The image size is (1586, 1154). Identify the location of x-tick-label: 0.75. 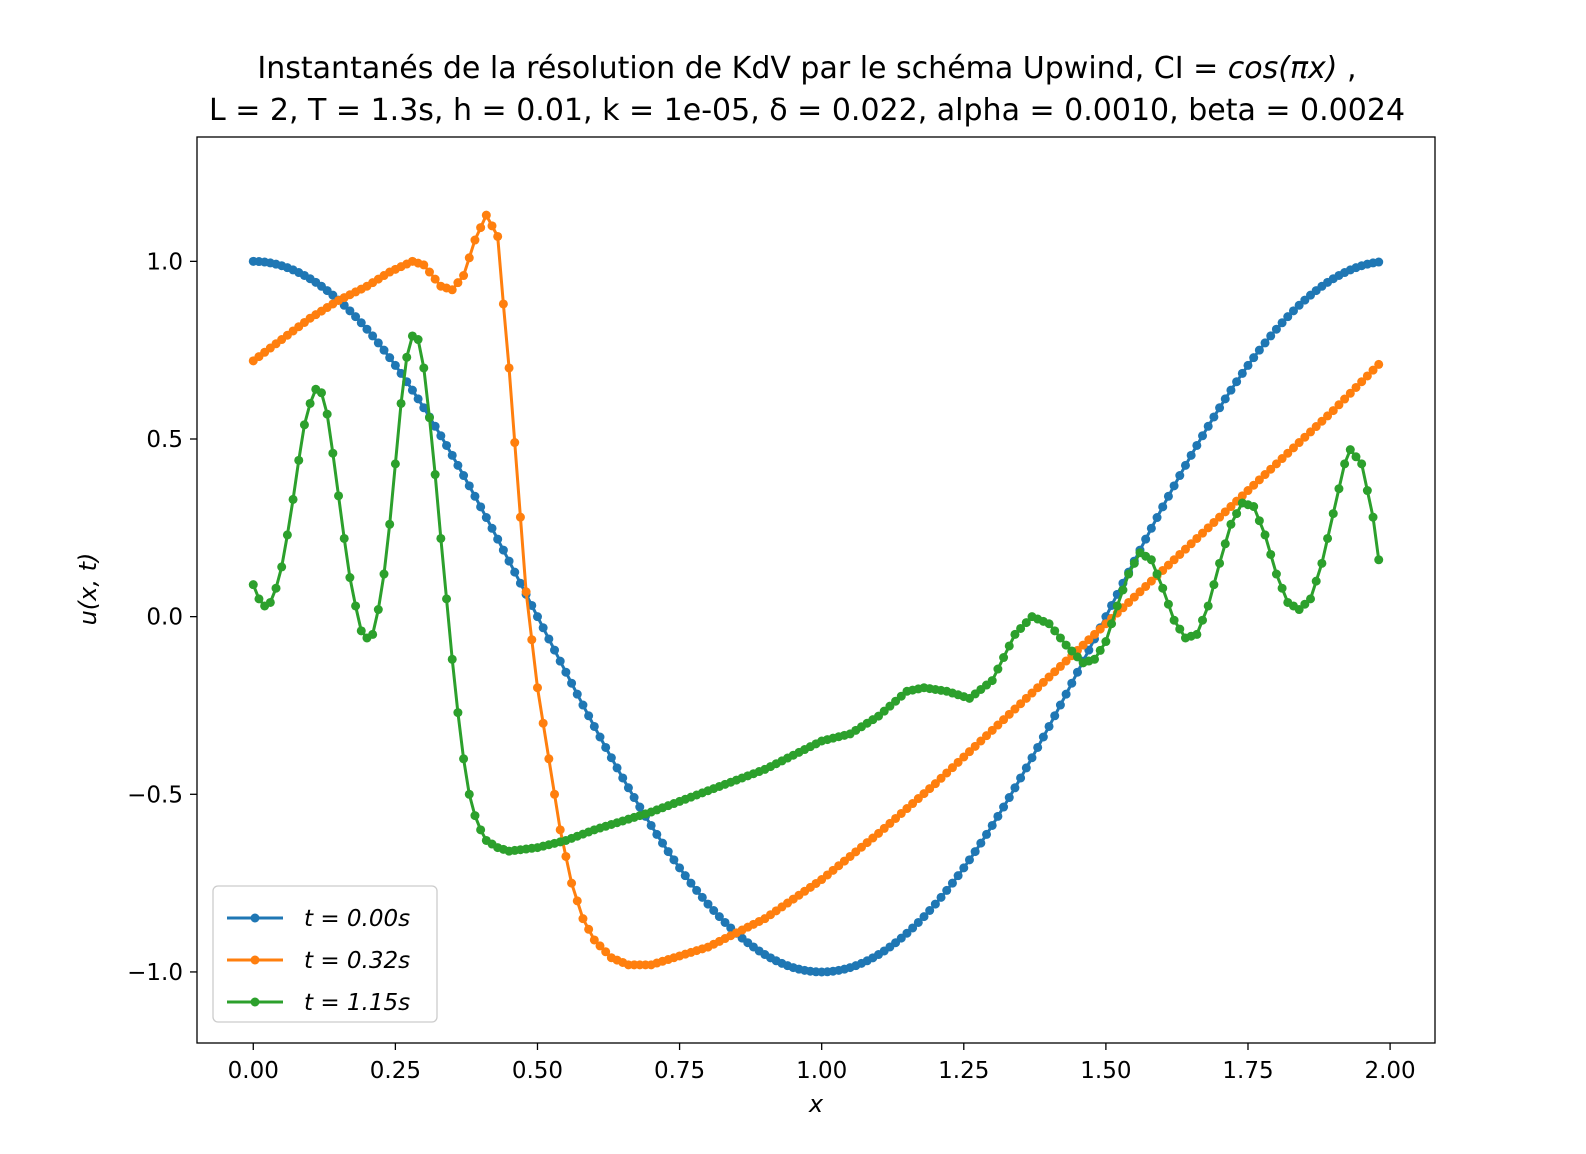
(679, 1071).